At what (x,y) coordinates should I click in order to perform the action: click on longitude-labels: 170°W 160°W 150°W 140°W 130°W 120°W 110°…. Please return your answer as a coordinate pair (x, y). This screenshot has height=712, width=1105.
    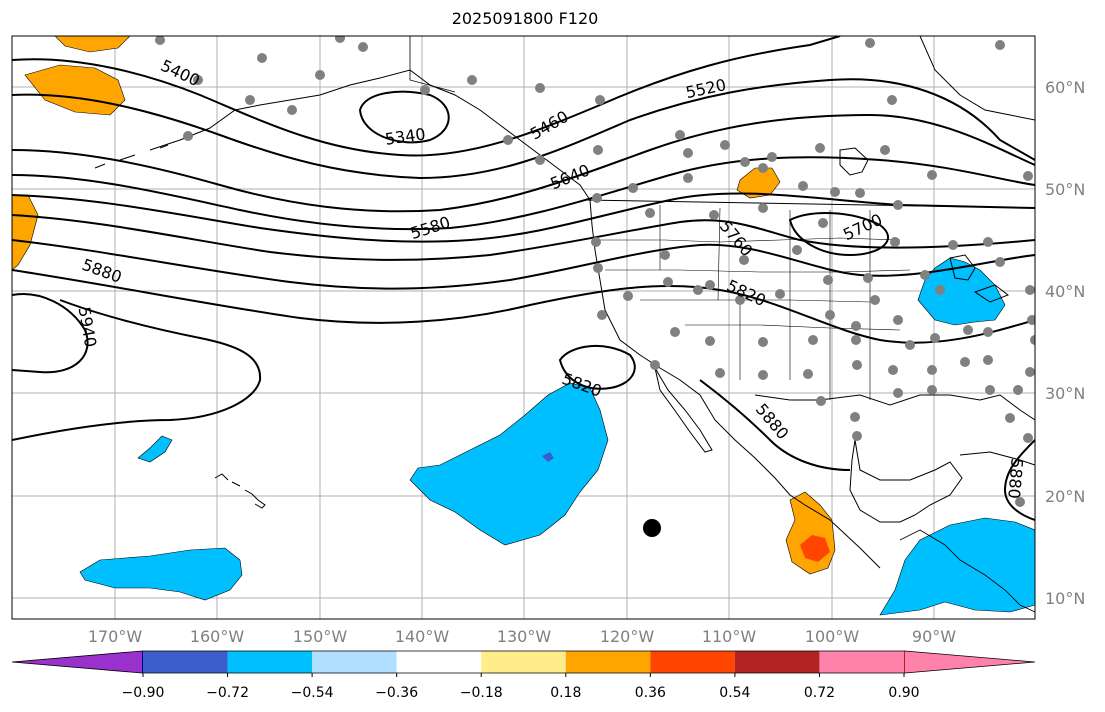
    Looking at the image, I should click on (522, 636).